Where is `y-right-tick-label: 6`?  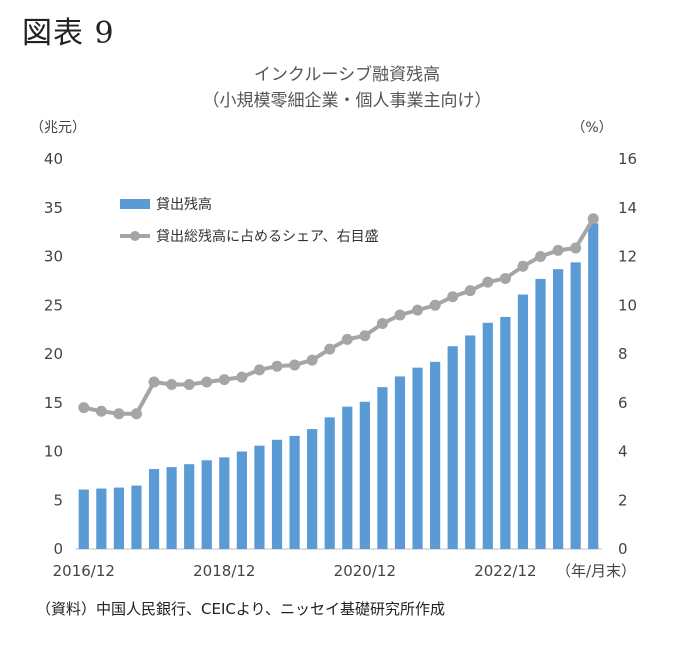
y-right-tick-label: 6 is located at coordinates (623, 403).